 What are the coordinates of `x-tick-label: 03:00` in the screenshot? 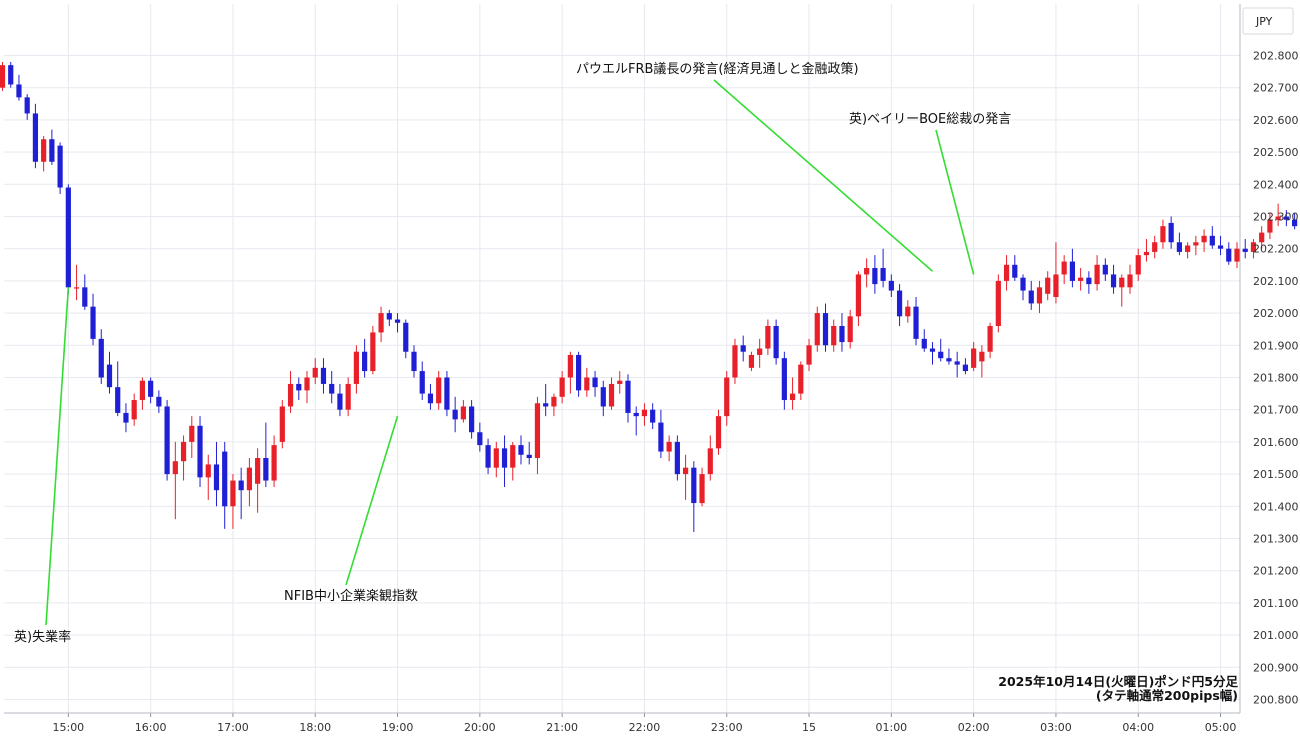 It's located at (1056, 727).